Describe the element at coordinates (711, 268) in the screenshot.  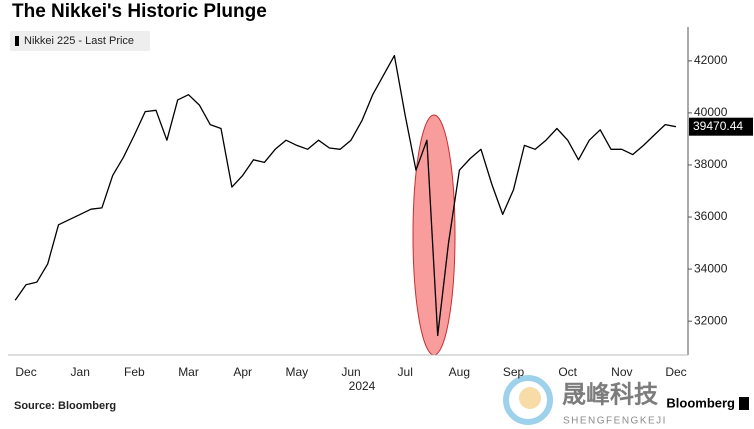
I see `y-tick-label: 34000` at that location.